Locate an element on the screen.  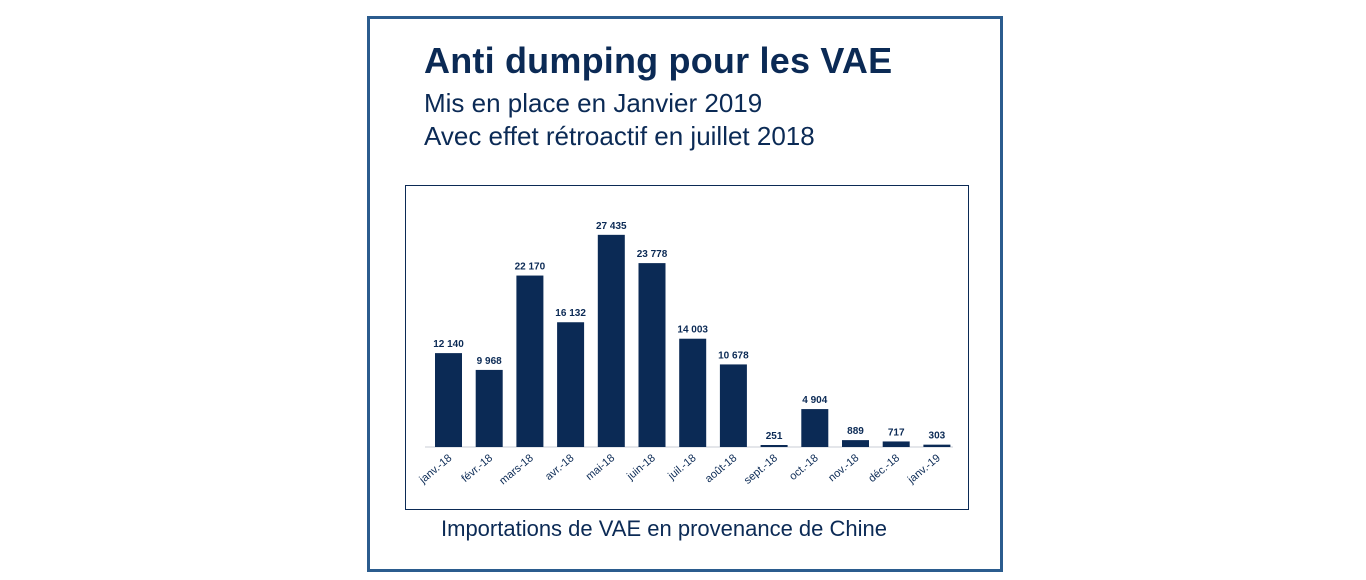
x-tick-label: janv.-18 is located at coordinates (436, 469).